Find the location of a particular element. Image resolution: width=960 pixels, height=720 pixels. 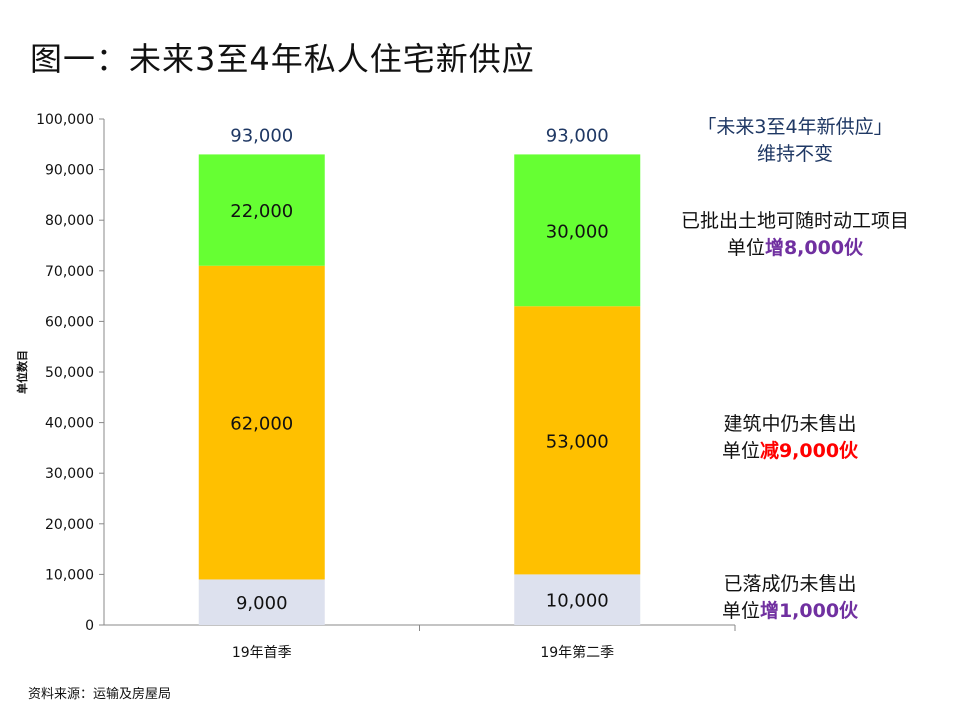

y-tick-label: 10,000 is located at coordinates (69, 575).